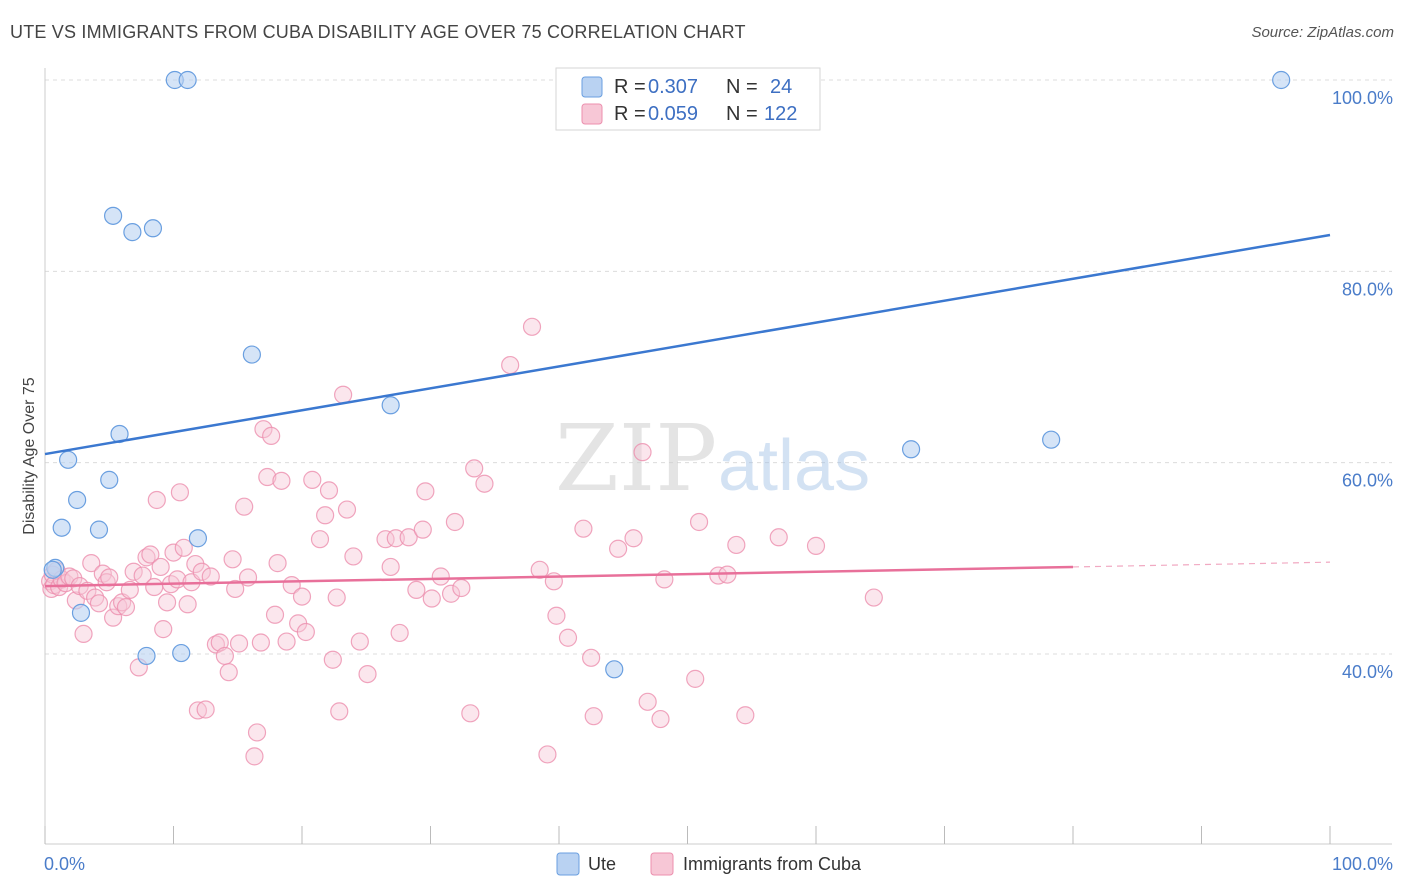 This screenshot has height=892, width=1406. I want to click on legend-ute-n-value: 24, so click(781, 87).